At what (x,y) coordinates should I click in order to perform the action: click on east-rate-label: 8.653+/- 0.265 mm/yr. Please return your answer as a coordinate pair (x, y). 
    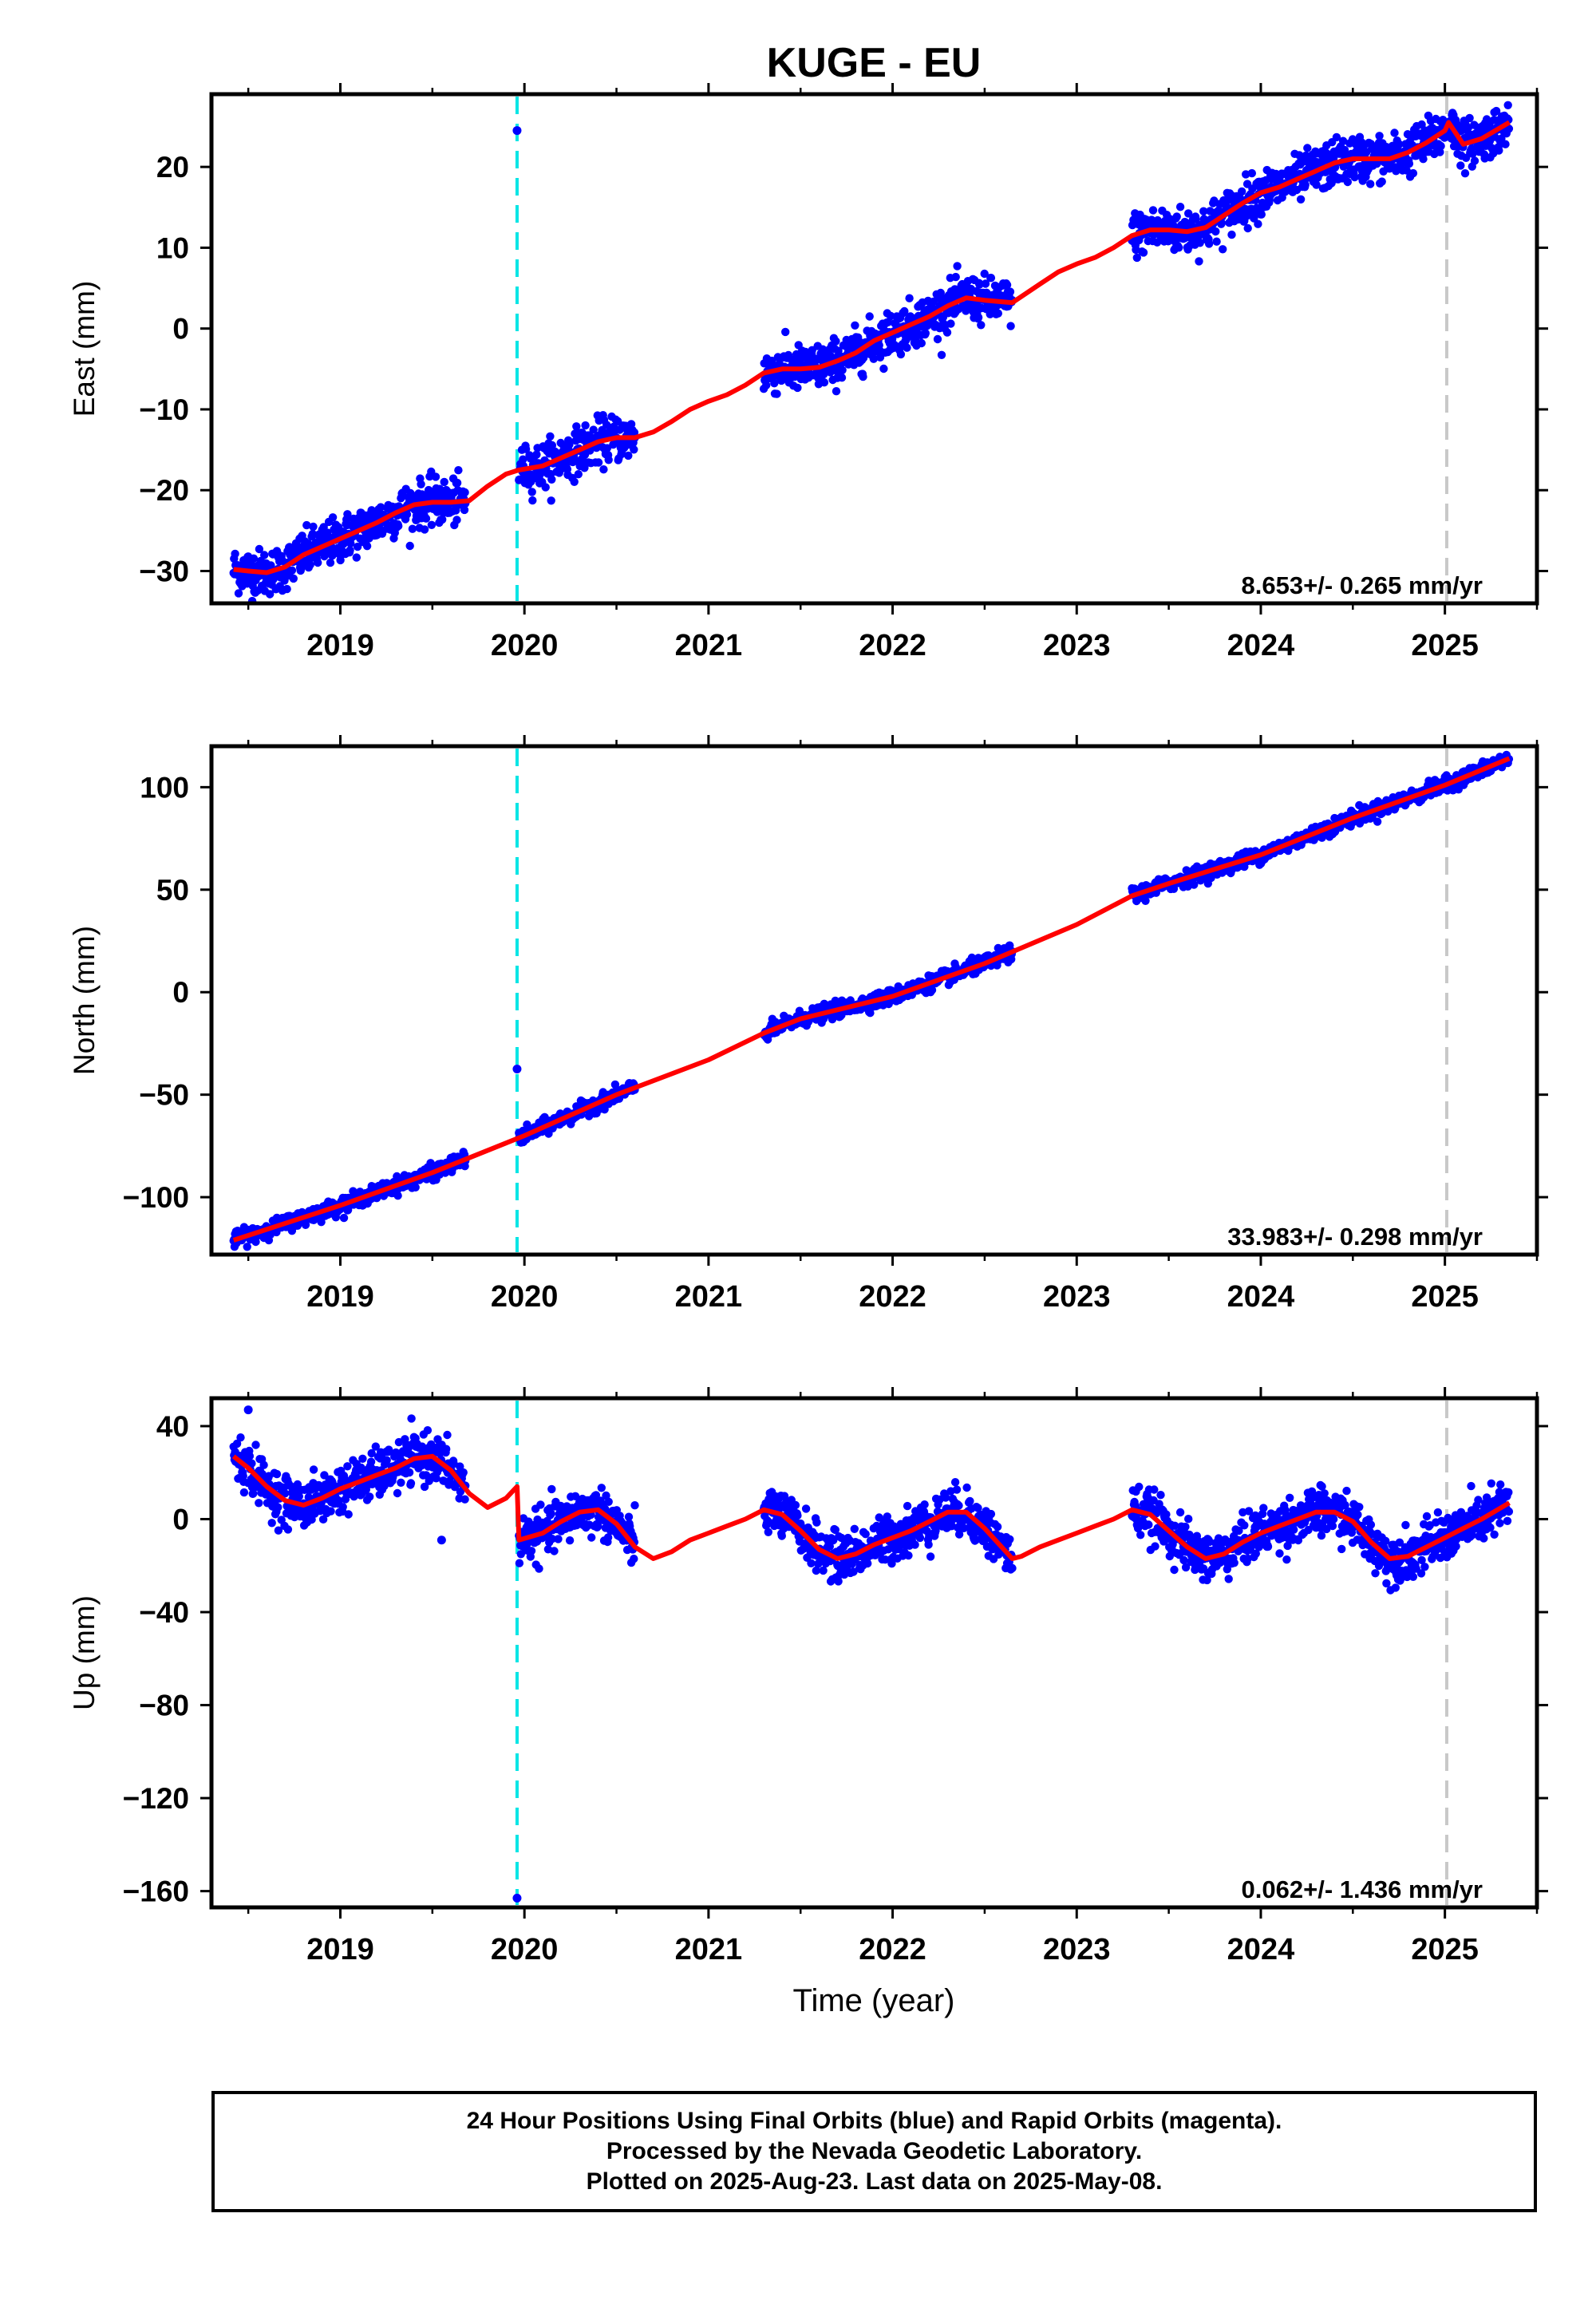
    Looking at the image, I should click on (1362, 585).